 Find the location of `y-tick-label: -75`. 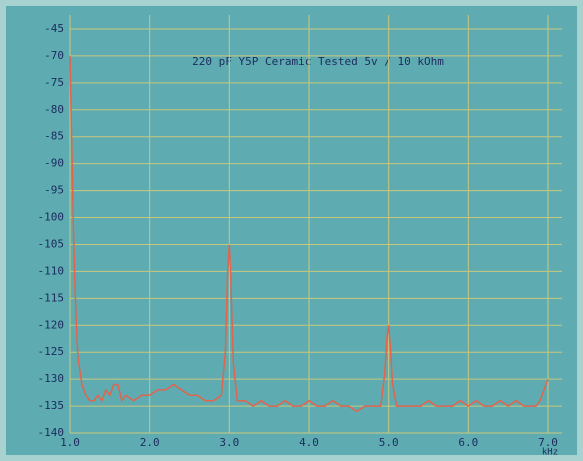

y-tick-label: -75 is located at coordinates (54, 82).